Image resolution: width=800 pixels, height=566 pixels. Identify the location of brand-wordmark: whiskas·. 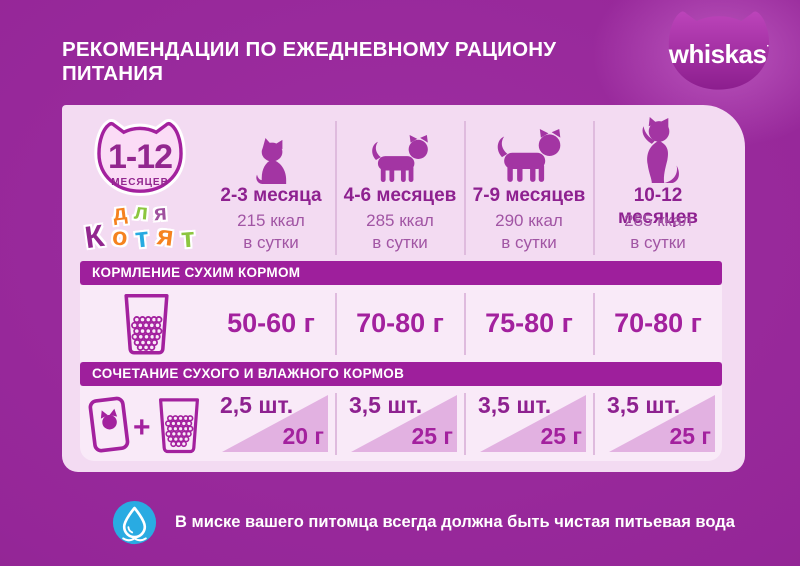
(719, 54).